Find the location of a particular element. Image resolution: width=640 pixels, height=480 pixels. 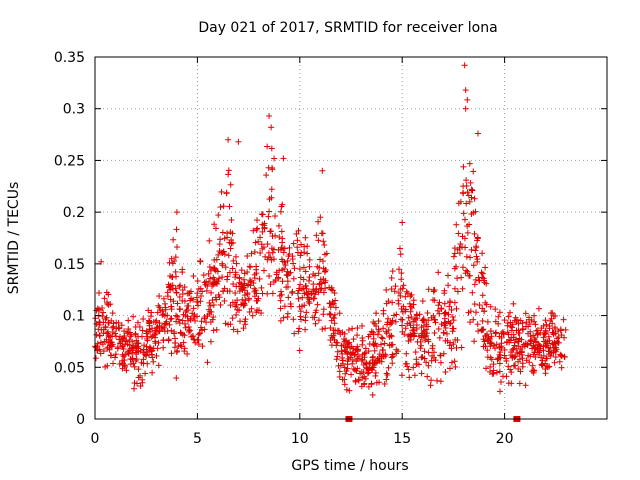

y-tick-label: 0.3 is located at coordinates (74, 110).